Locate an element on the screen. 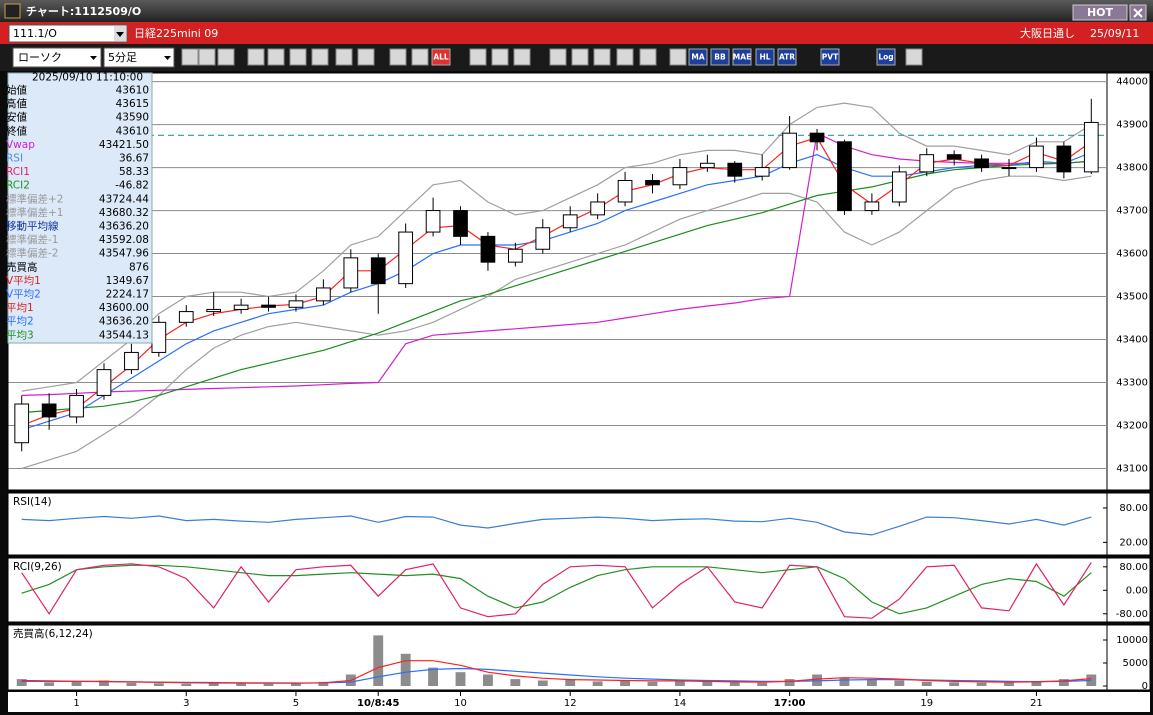  x-tick-label: 12 is located at coordinates (570, 703).